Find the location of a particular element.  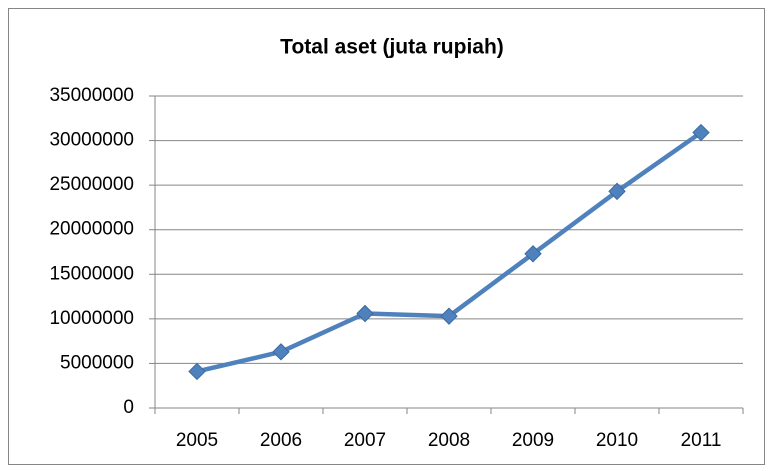

y-tick-label: 5000000 is located at coordinates (97, 362).